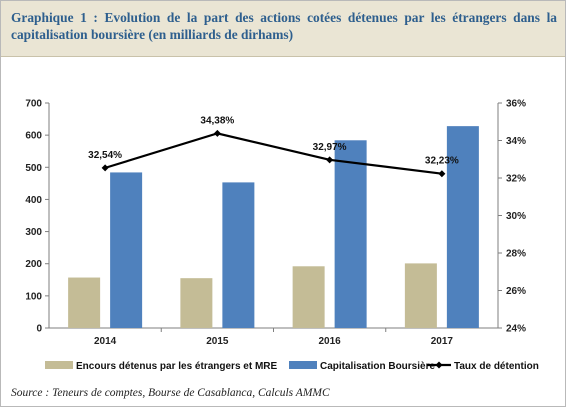  What do you see at coordinates (442, 161) in the screenshot?
I see `rate-data-label: 32,23%` at bounding box center [442, 161].